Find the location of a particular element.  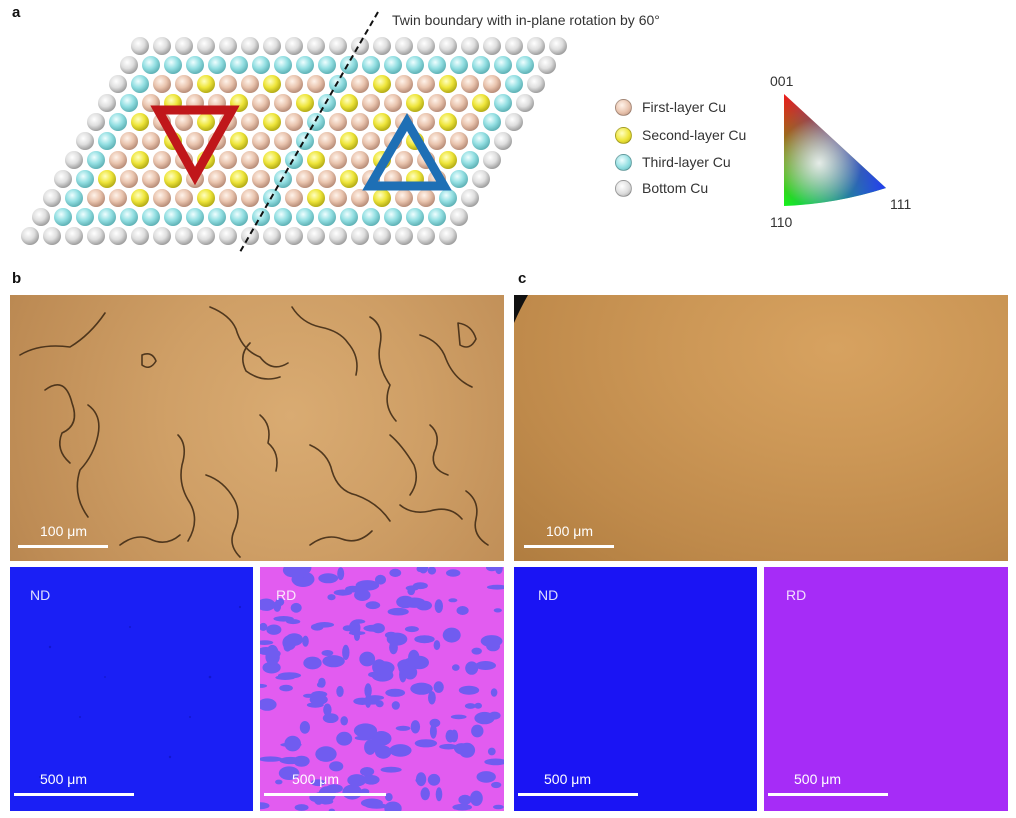

third-layer-swatch is located at coordinates (623, 162).